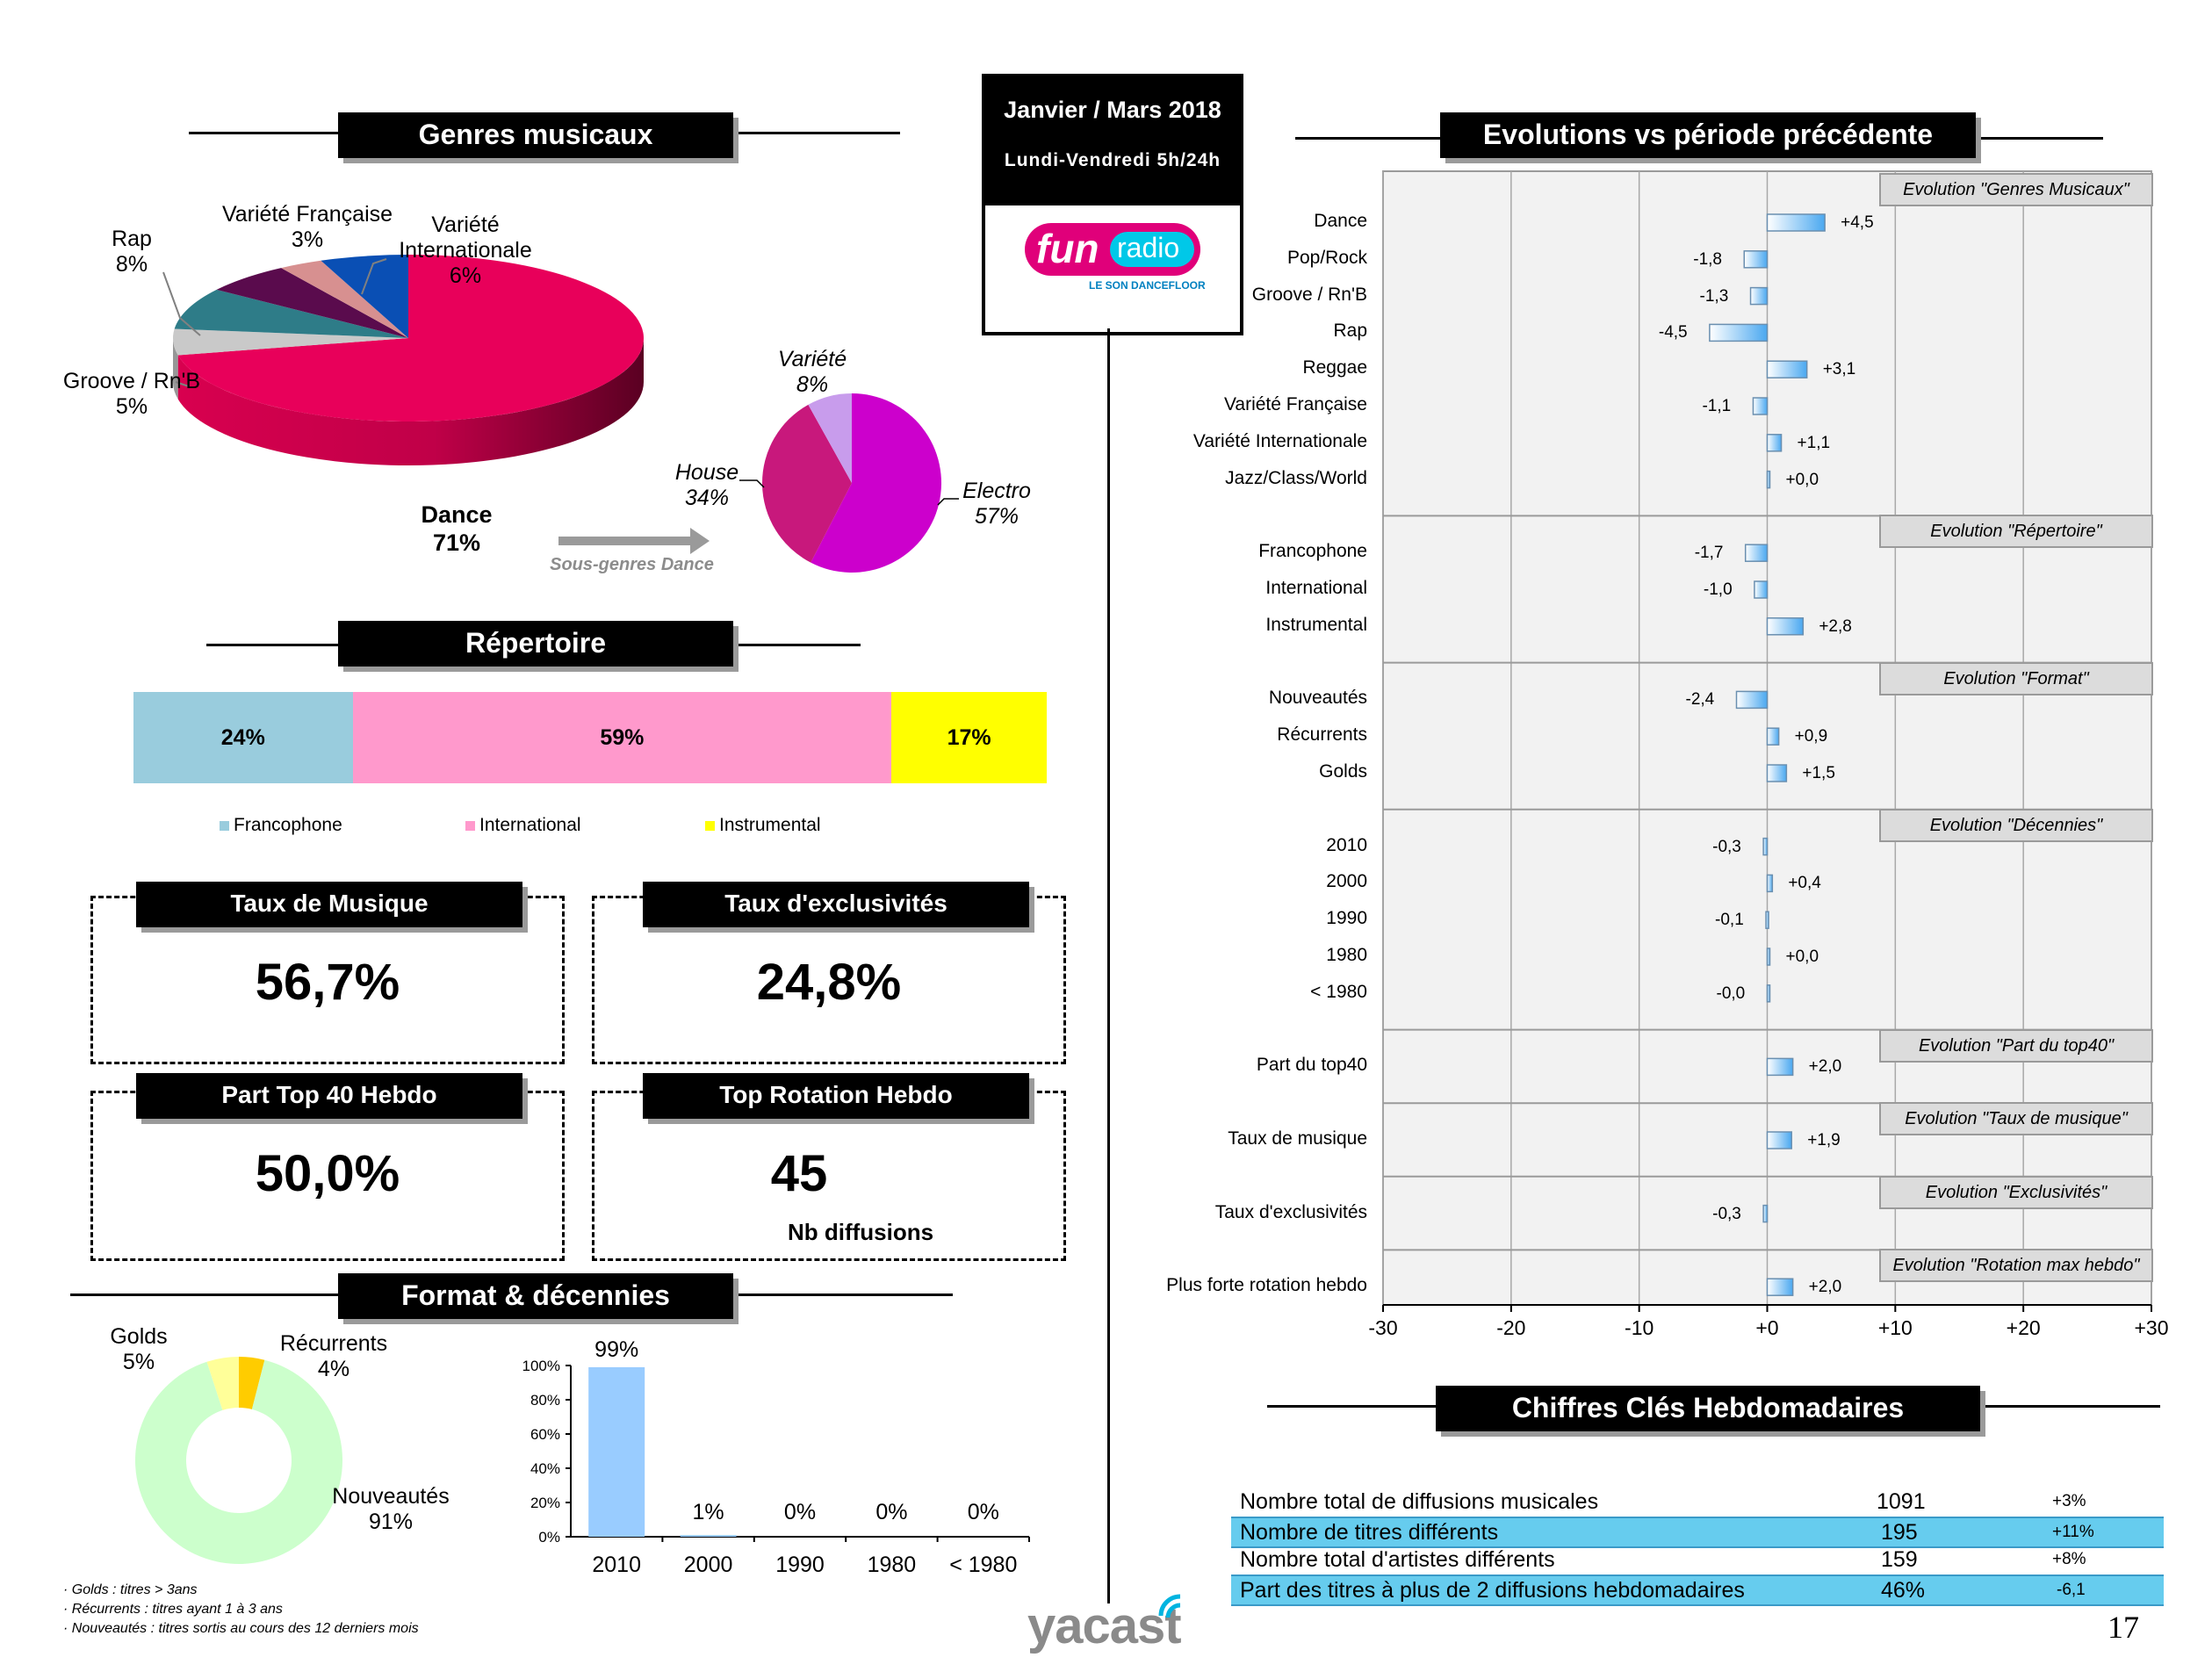 This screenshot has width=2212, height=1679. What do you see at coordinates (545, 1400) in the screenshot?
I see `dec-y-tick-label: 80%` at bounding box center [545, 1400].